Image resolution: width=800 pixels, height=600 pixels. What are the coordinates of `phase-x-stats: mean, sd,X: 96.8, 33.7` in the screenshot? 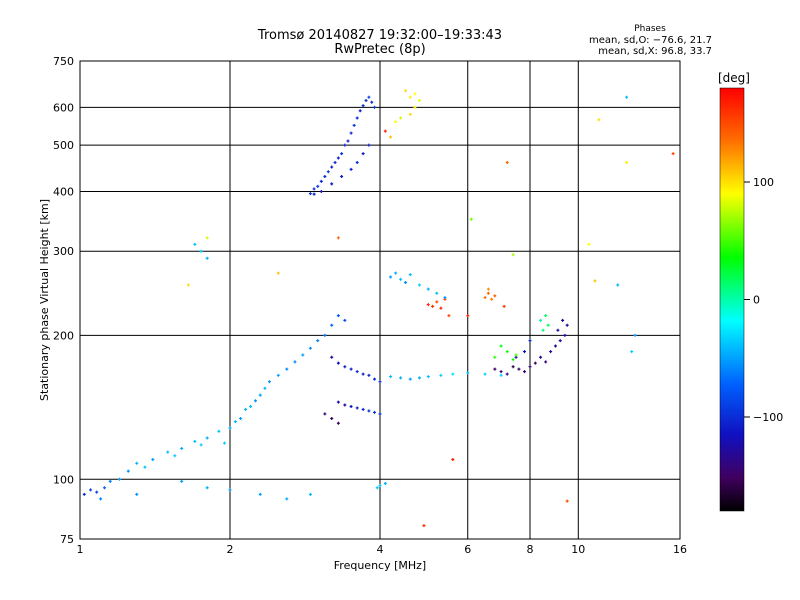 It's located at (655, 51).